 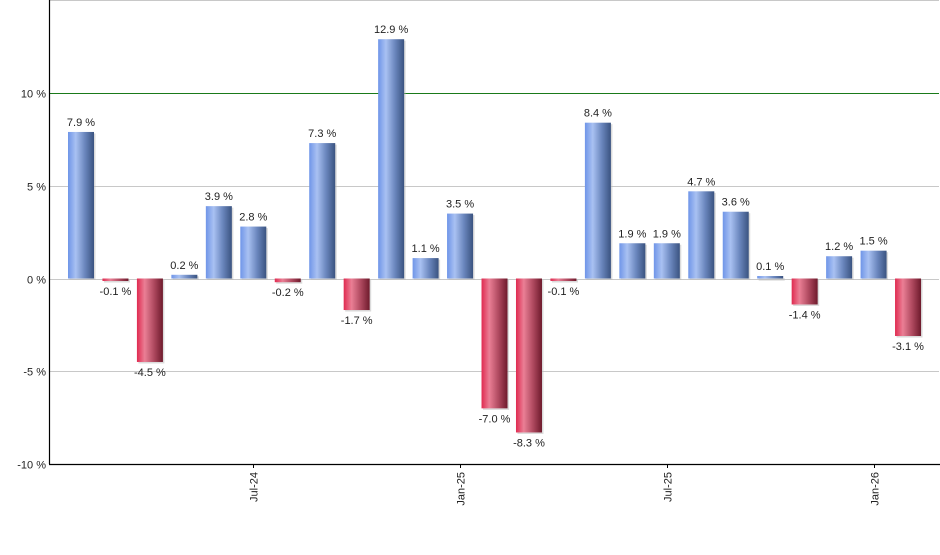 I want to click on bar-value-label: -8.3 %, so click(x=529, y=443).